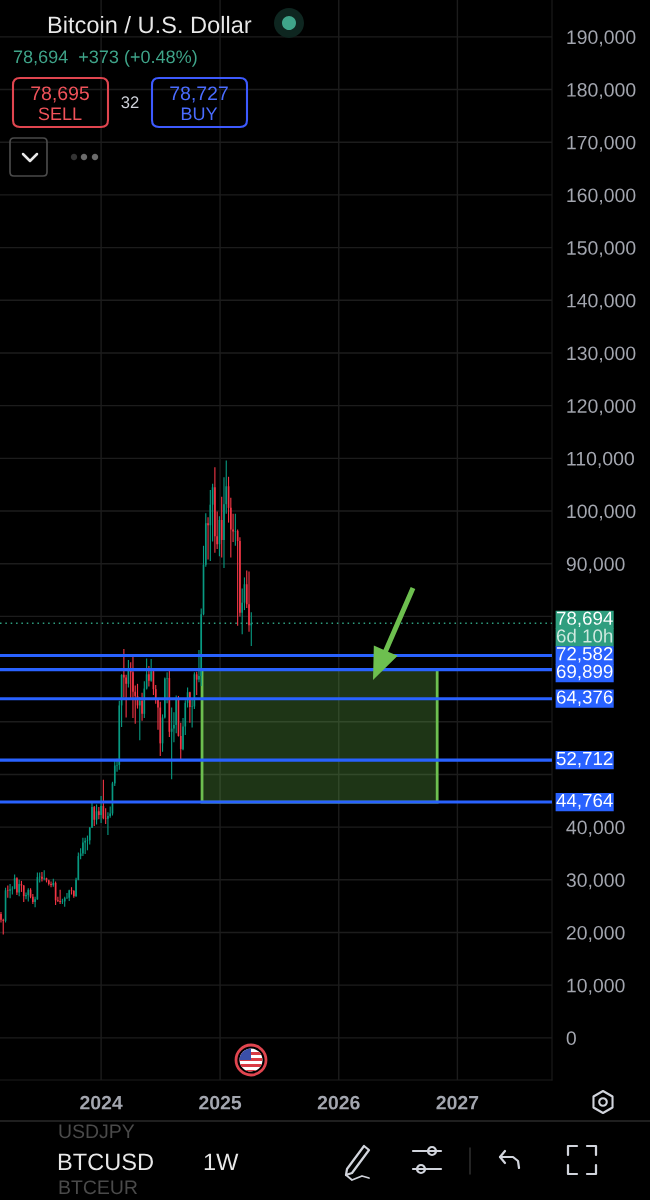 The width and height of the screenshot is (650, 1200). I want to click on y-tick-label: 130,000, so click(601, 354).